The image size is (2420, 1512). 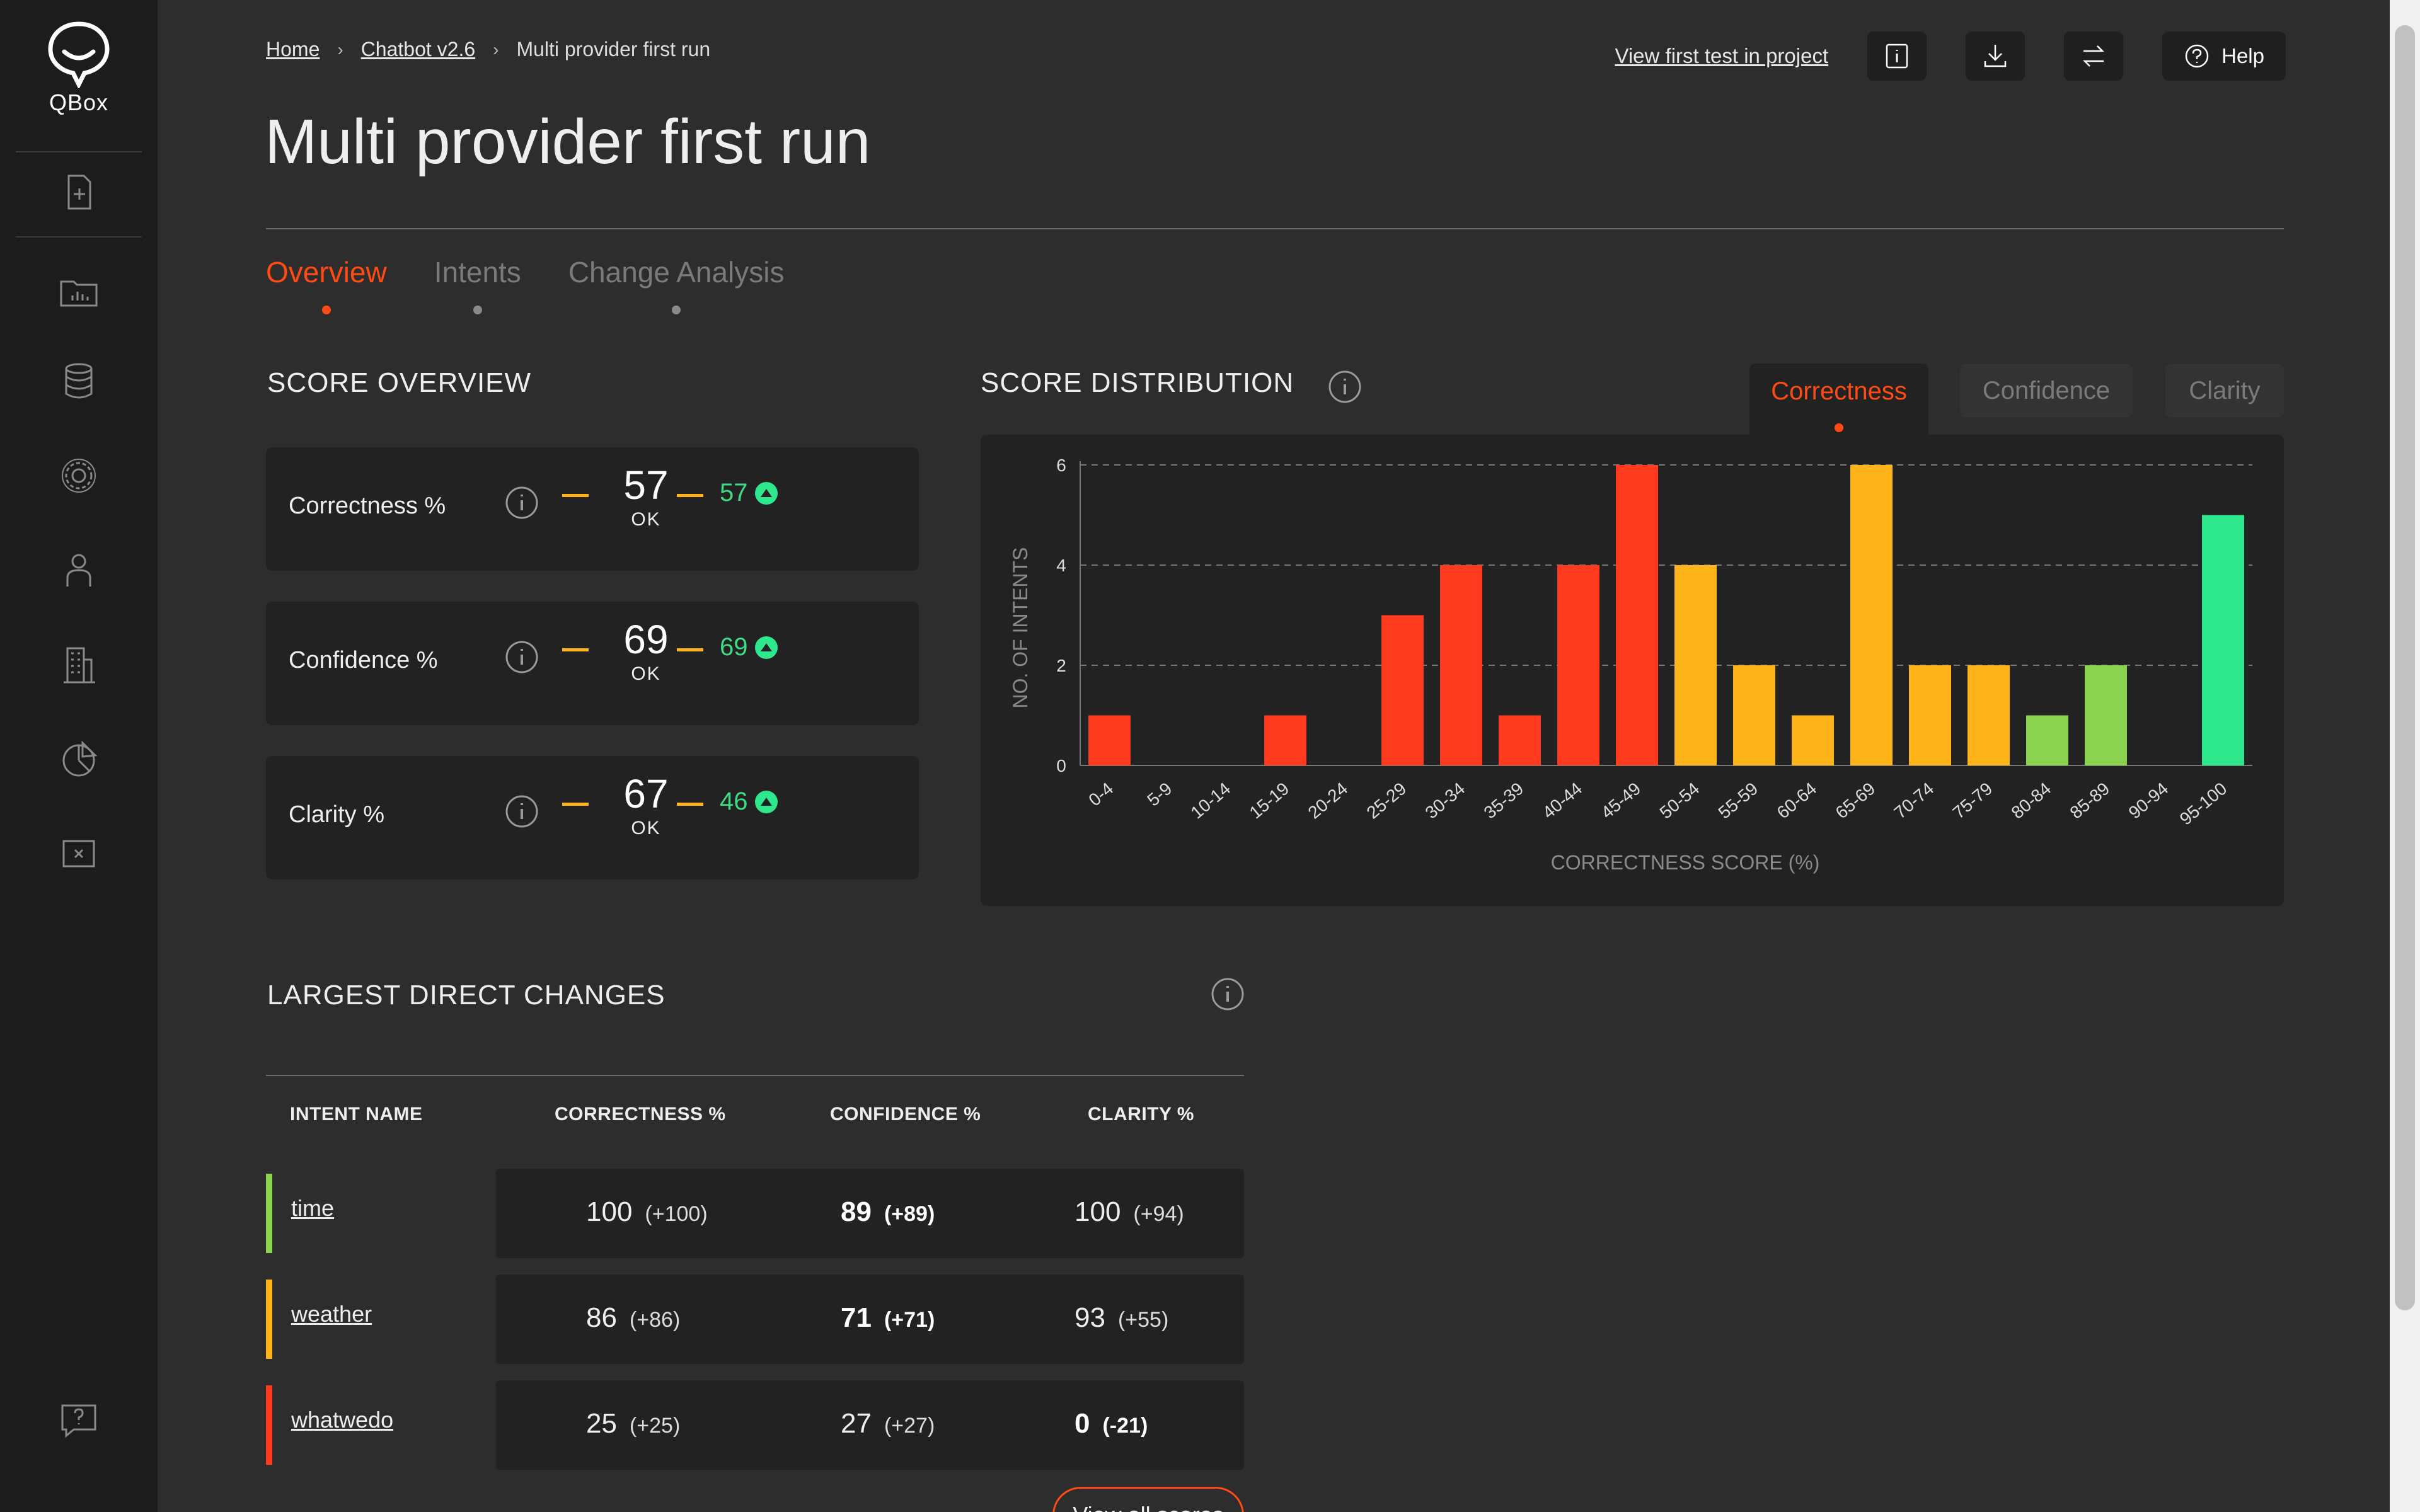 I want to click on confidence-delta: (+71), so click(x=910, y=1320).